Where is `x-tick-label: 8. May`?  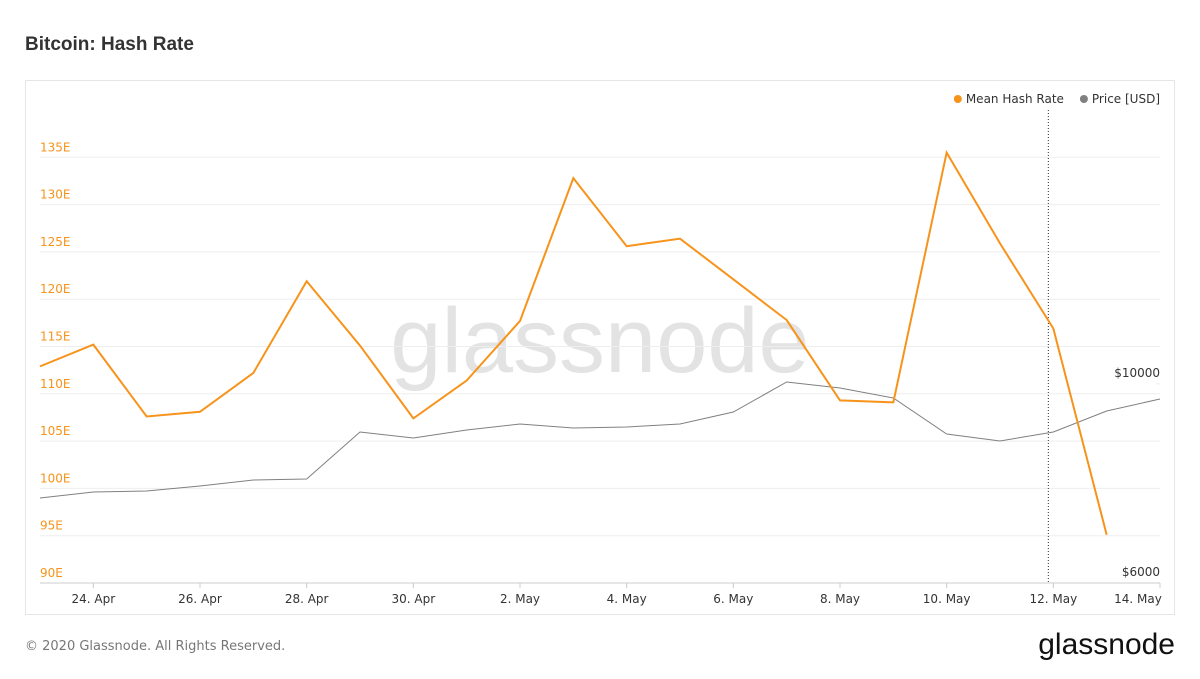
x-tick-label: 8. May is located at coordinates (840, 599).